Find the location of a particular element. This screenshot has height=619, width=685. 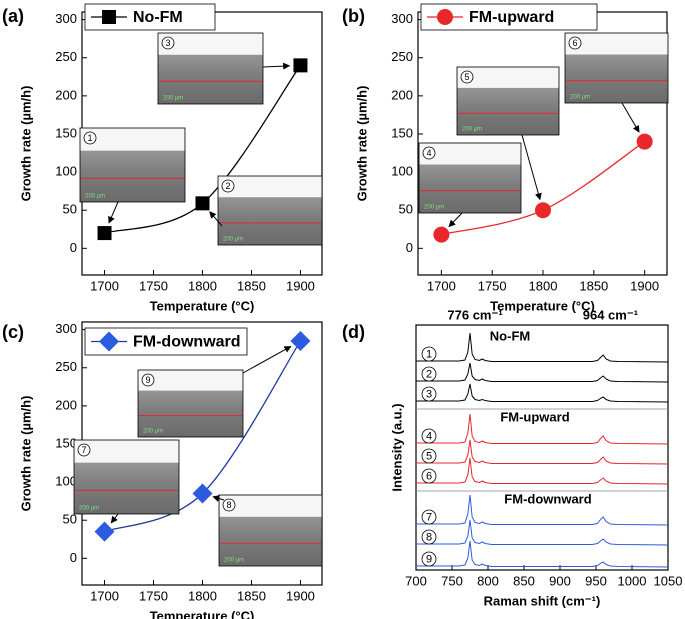

inset: 2 200 µm is located at coordinates (270, 210).